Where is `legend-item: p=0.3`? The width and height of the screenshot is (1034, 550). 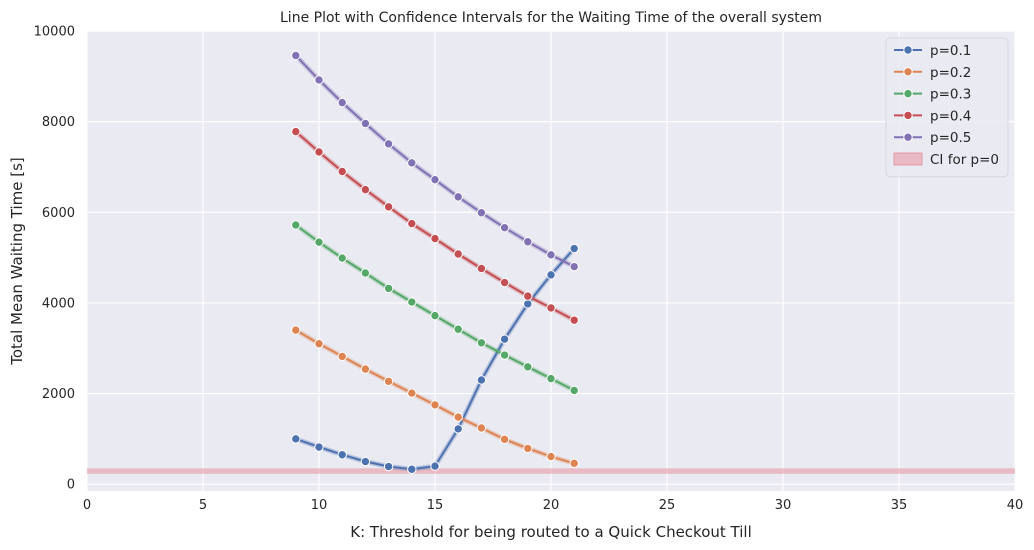 legend-item: p=0.3 is located at coordinates (932, 95).